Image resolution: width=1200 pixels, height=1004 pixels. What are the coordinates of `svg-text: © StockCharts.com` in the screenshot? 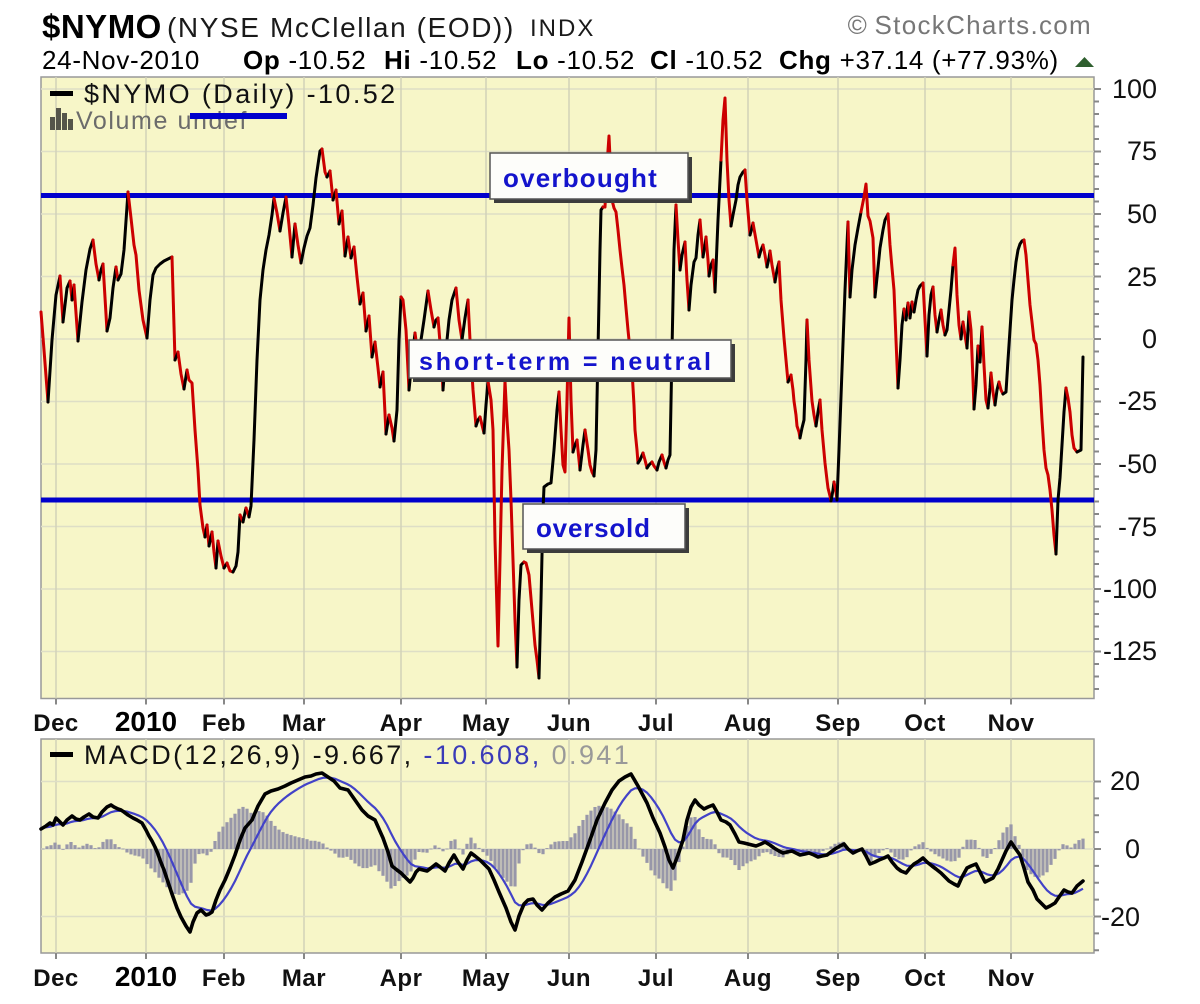 It's located at (970, 25).